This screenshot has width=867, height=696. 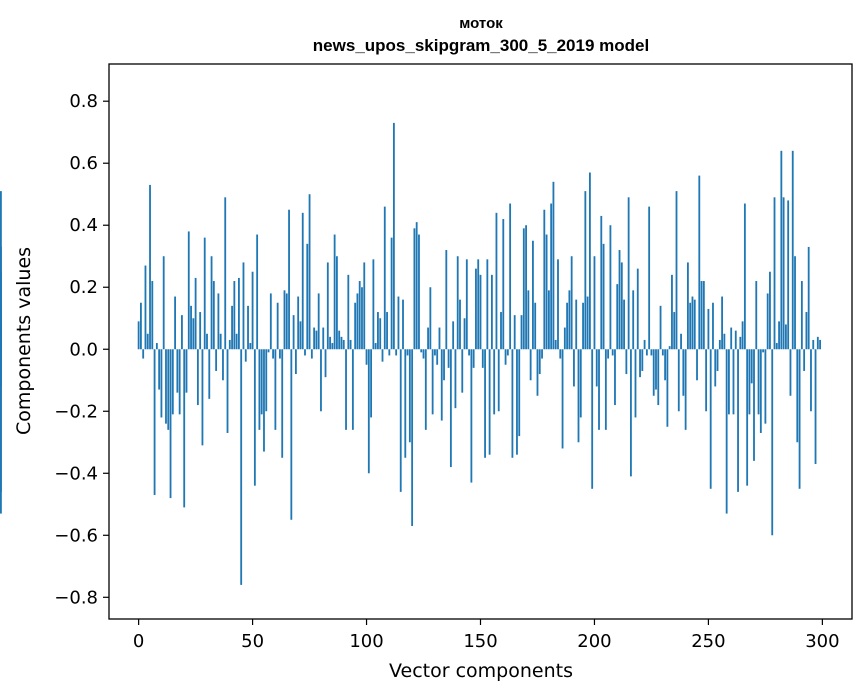 What do you see at coordinates (83, 163) in the screenshot?
I see `y-tick-label: 0.6` at bounding box center [83, 163].